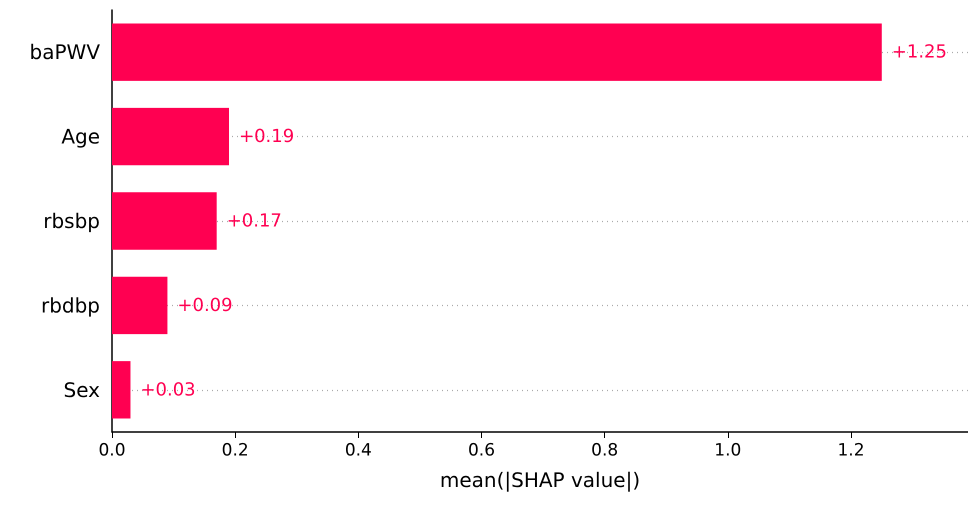 The width and height of the screenshot is (968, 507). Describe the element at coordinates (266, 137) in the screenshot. I see `data-label: +0.19` at that location.